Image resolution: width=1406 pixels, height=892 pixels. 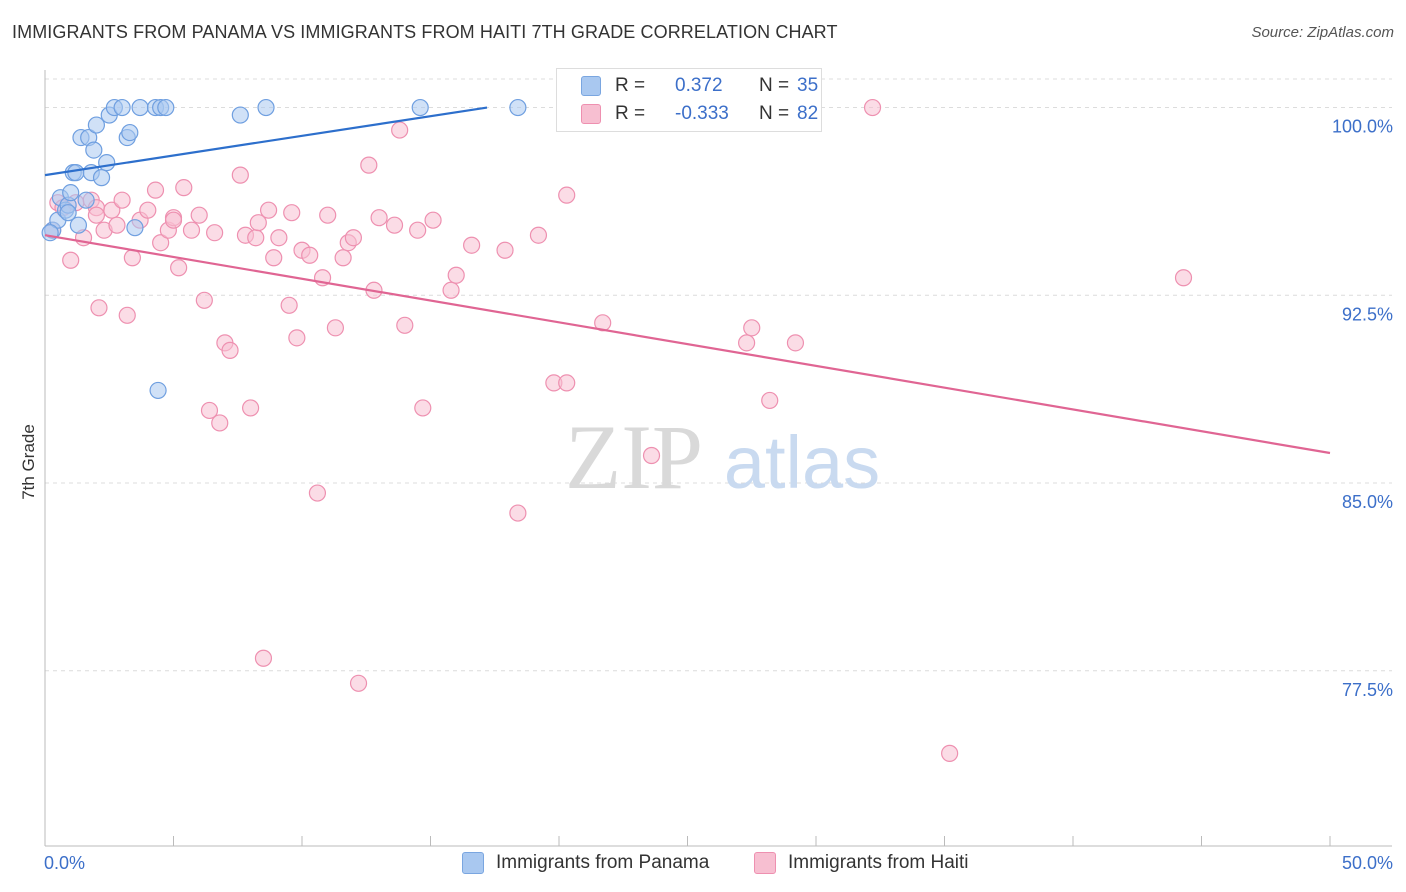 What do you see at coordinates (1322, 32) in the screenshot?
I see `source-label: Source: ZipAtlas.com` at bounding box center [1322, 32].